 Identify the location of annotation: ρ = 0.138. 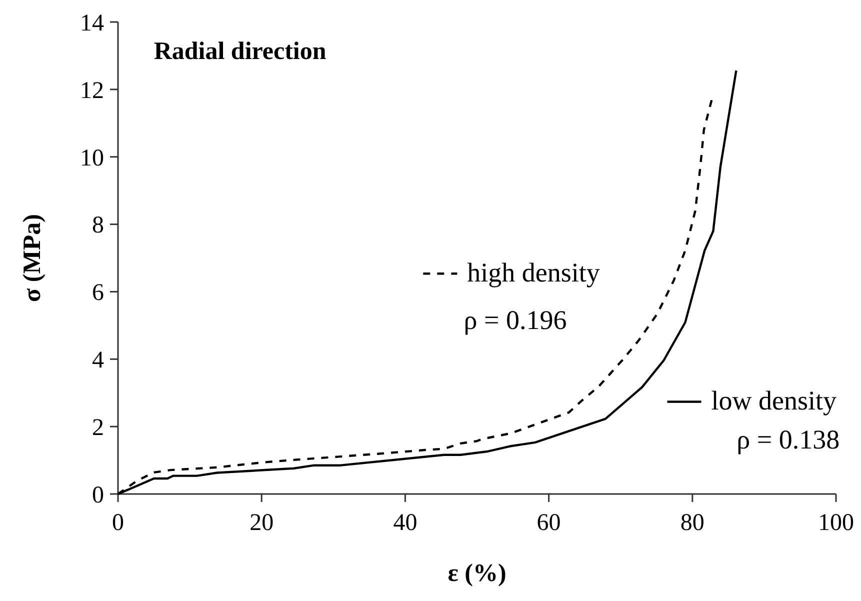
(788, 439).